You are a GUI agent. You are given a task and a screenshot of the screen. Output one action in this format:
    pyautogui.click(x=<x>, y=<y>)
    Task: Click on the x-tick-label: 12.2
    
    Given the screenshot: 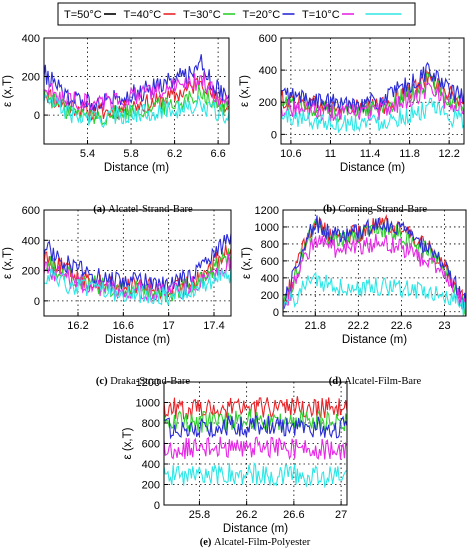 What is the action you would take?
    pyautogui.click(x=448, y=154)
    